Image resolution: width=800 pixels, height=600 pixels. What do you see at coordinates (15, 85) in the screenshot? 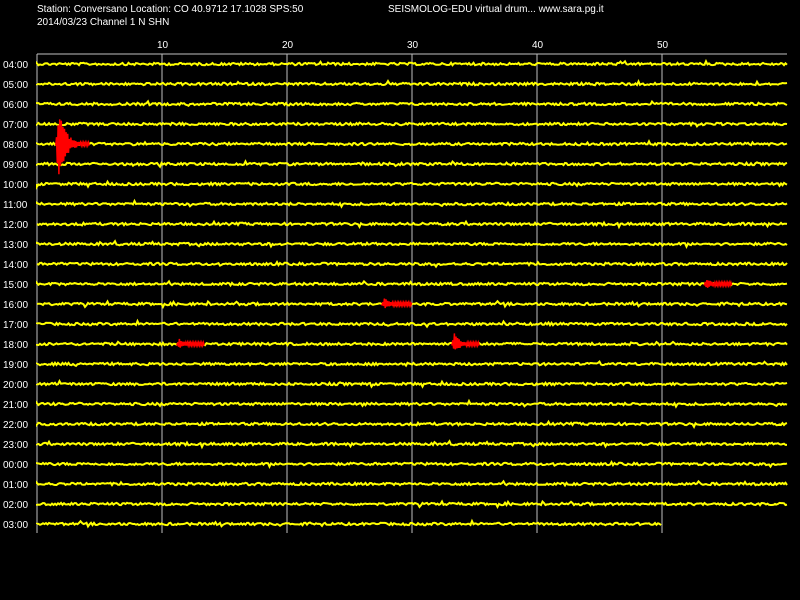
I see `hour-label: 05:00` at bounding box center [15, 85].